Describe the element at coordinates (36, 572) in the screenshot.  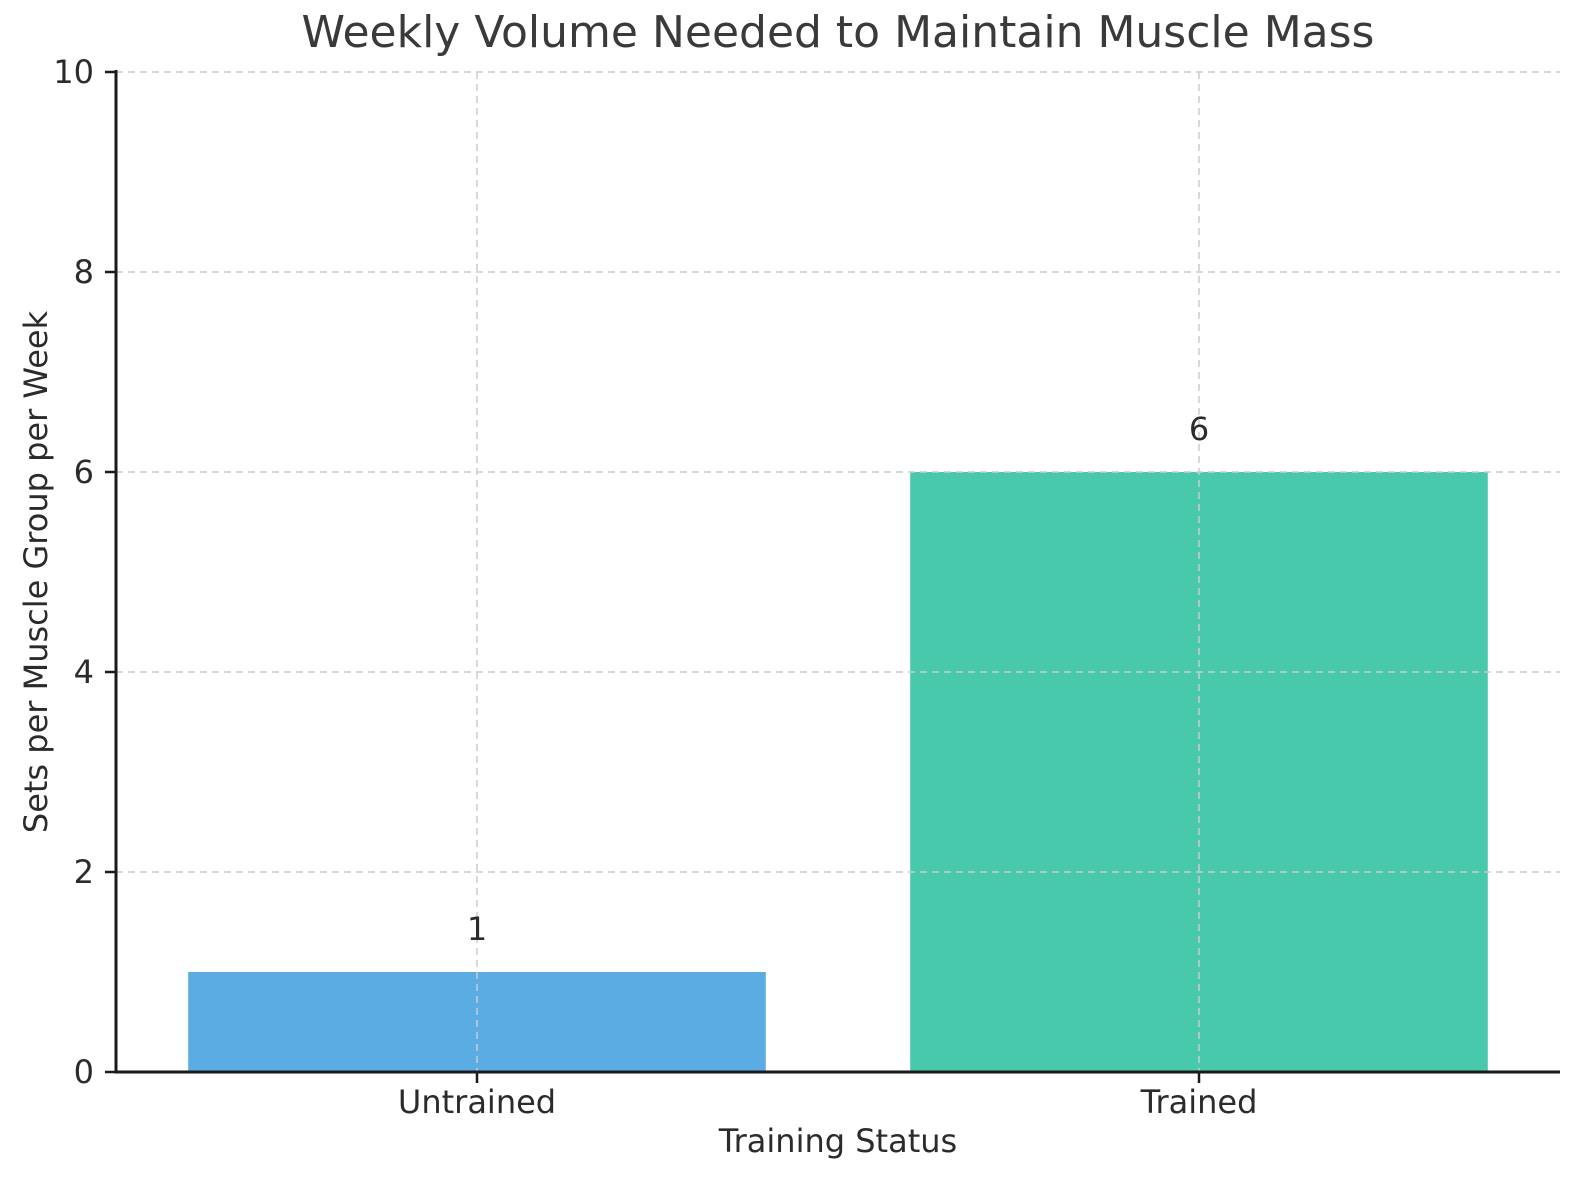
I see `y-axis-label: Sets per Muscle Group per Week` at that location.